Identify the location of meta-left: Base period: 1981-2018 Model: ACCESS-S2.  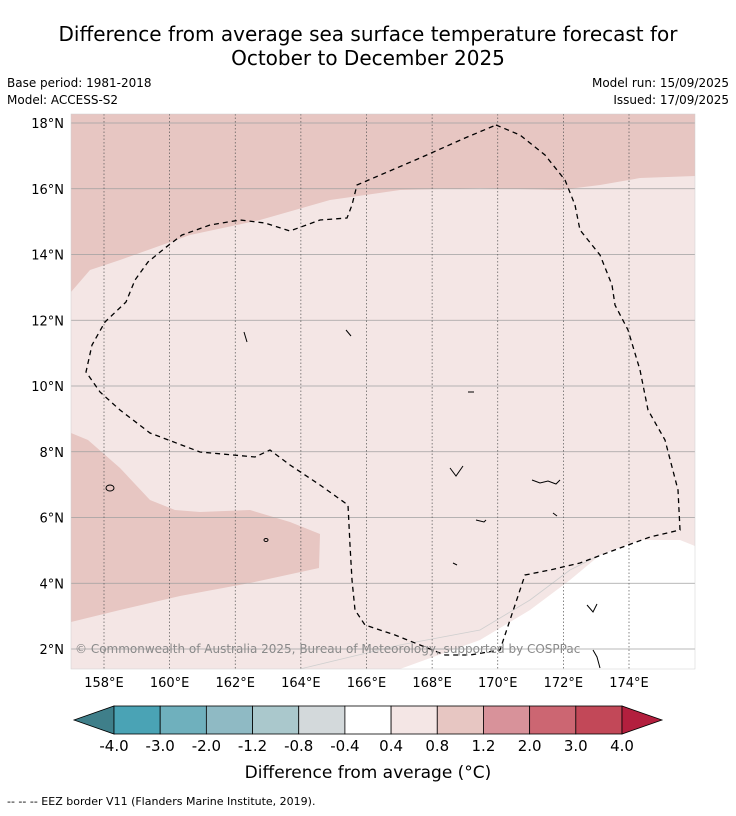
(79, 92).